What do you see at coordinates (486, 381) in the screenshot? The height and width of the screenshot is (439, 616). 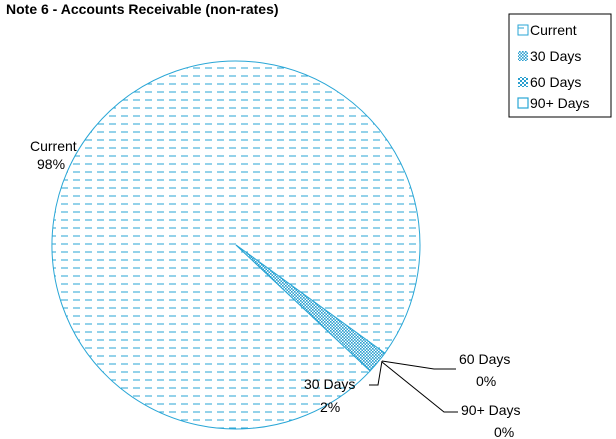 I see `label-60-days-value: 0%` at bounding box center [486, 381].